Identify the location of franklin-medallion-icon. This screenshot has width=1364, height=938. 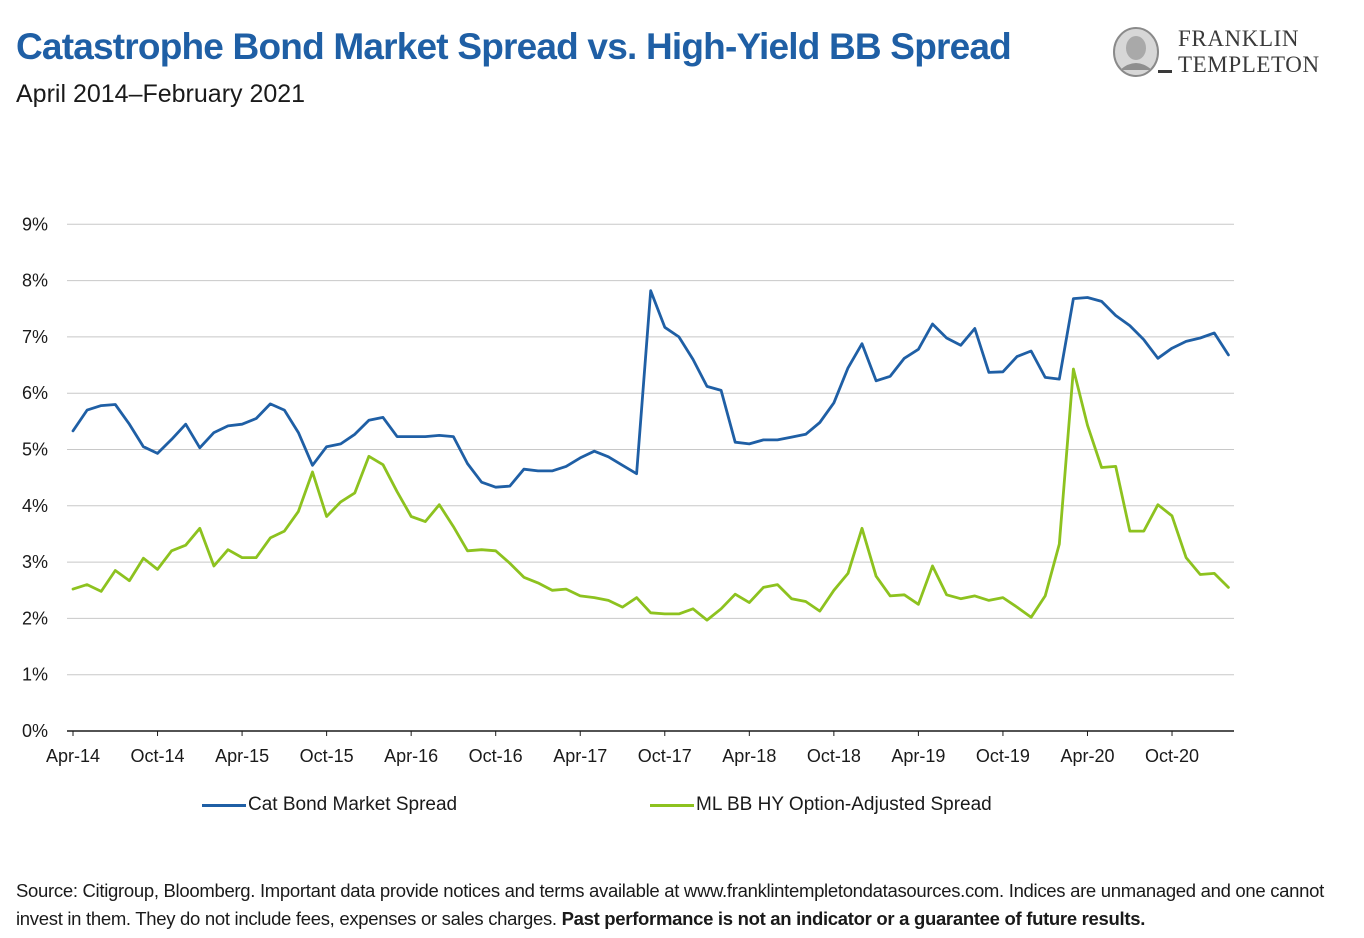
(1142, 52).